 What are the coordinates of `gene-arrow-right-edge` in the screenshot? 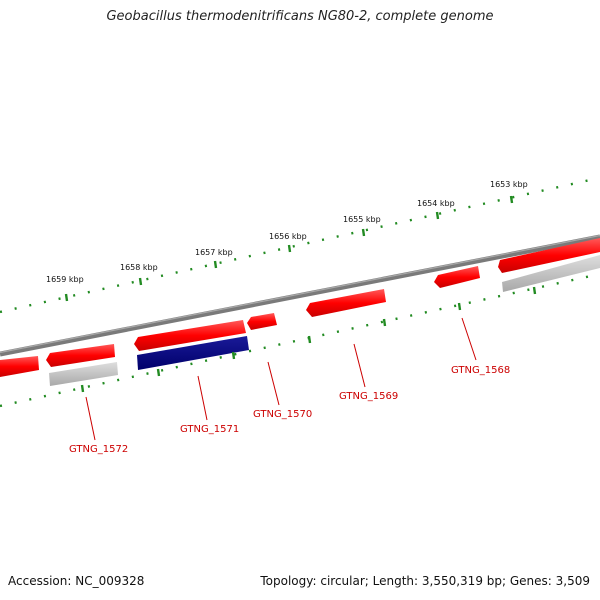 It's located at (549, 255).